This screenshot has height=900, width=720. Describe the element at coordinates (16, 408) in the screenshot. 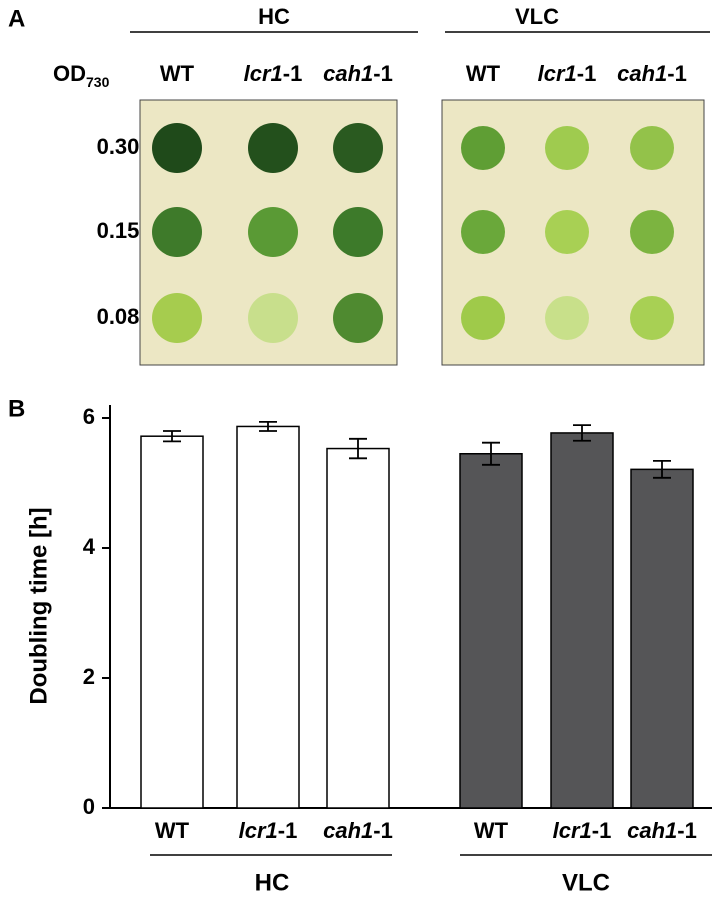

I see `panel-label: B` at that location.